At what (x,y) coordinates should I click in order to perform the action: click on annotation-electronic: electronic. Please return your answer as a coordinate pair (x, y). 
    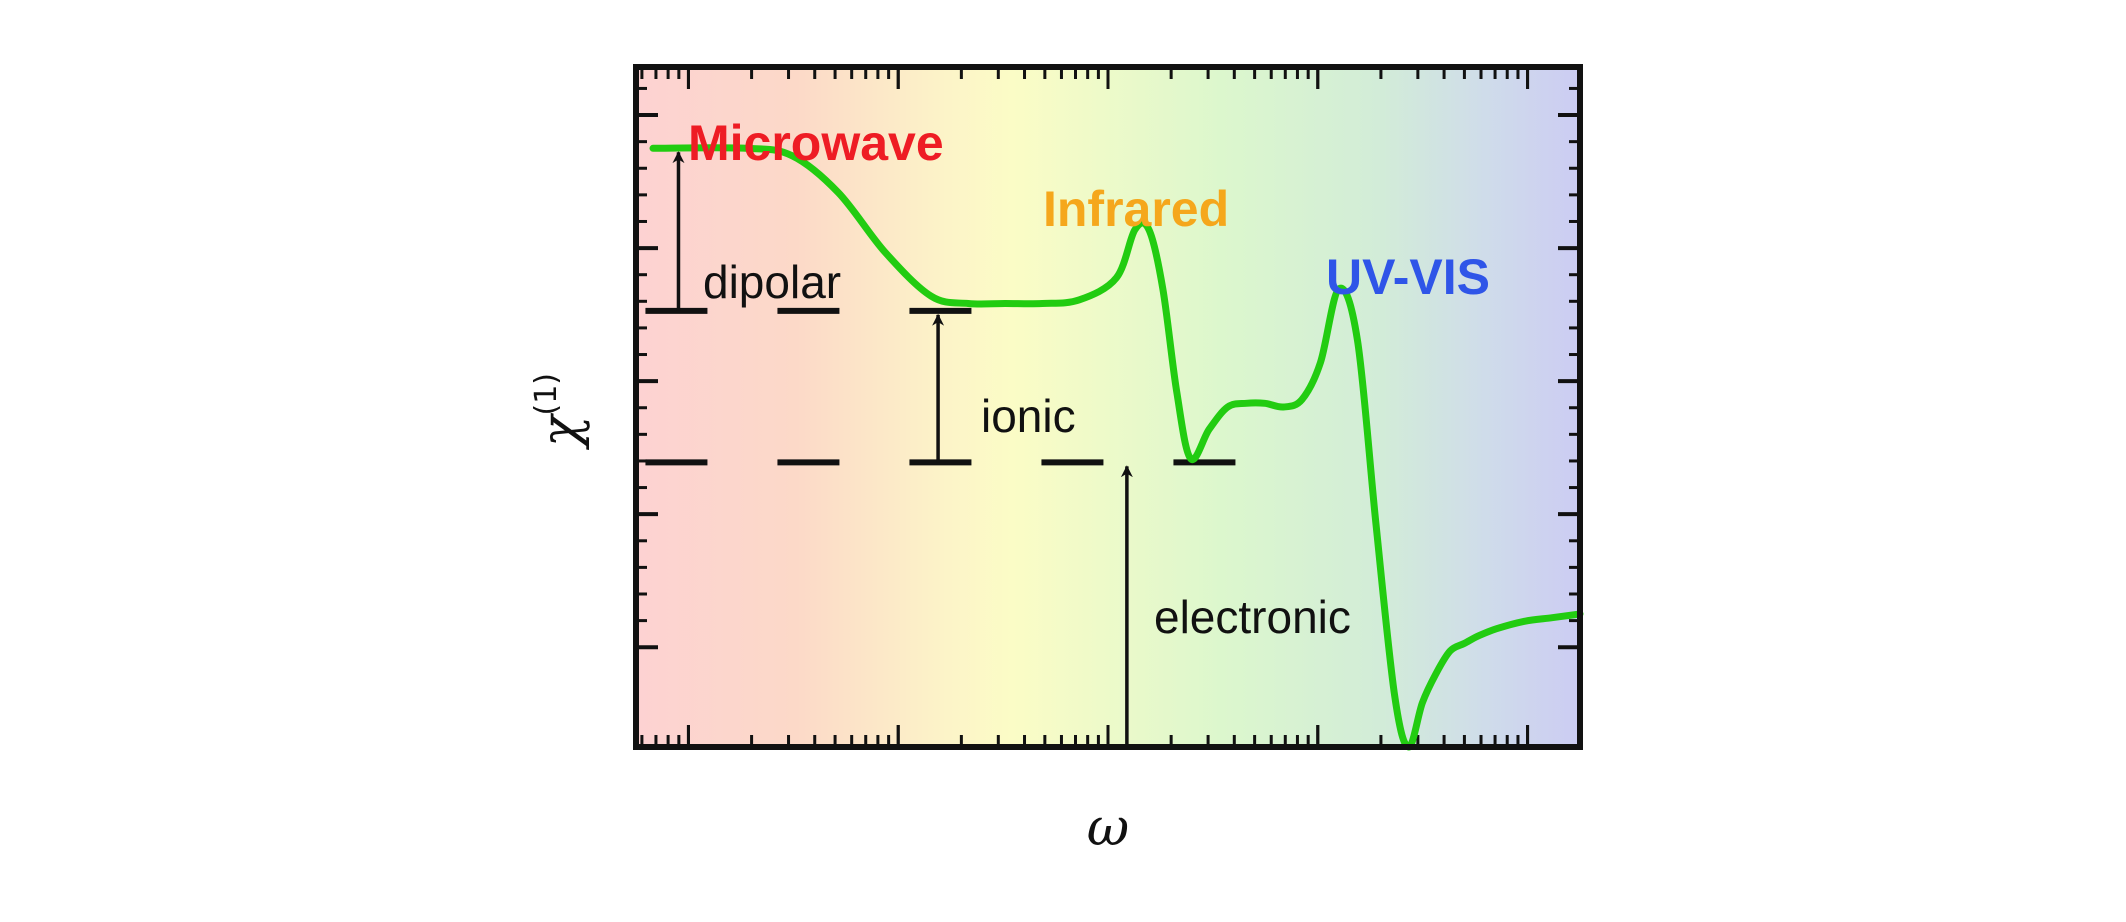
    Looking at the image, I should click on (1252, 617).